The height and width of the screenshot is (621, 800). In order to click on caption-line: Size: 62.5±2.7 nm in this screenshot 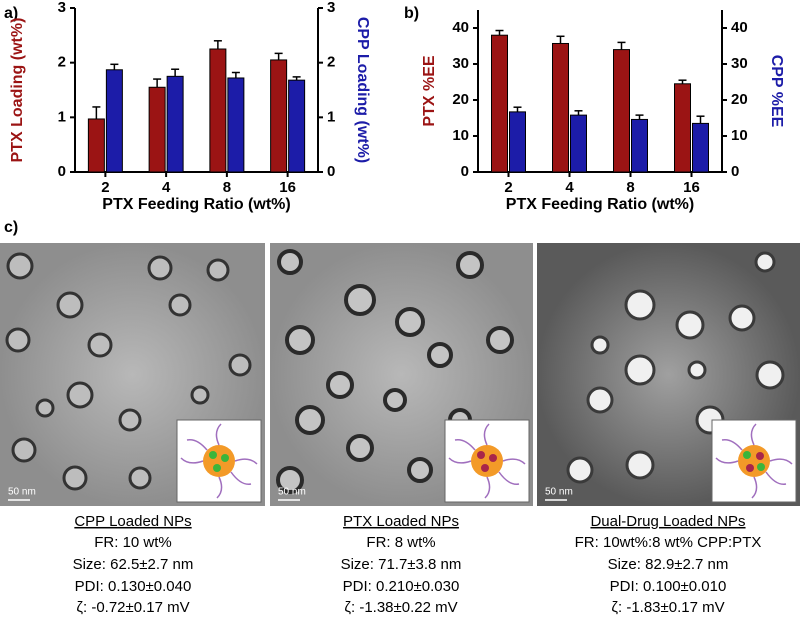, I will do `click(133, 564)`.